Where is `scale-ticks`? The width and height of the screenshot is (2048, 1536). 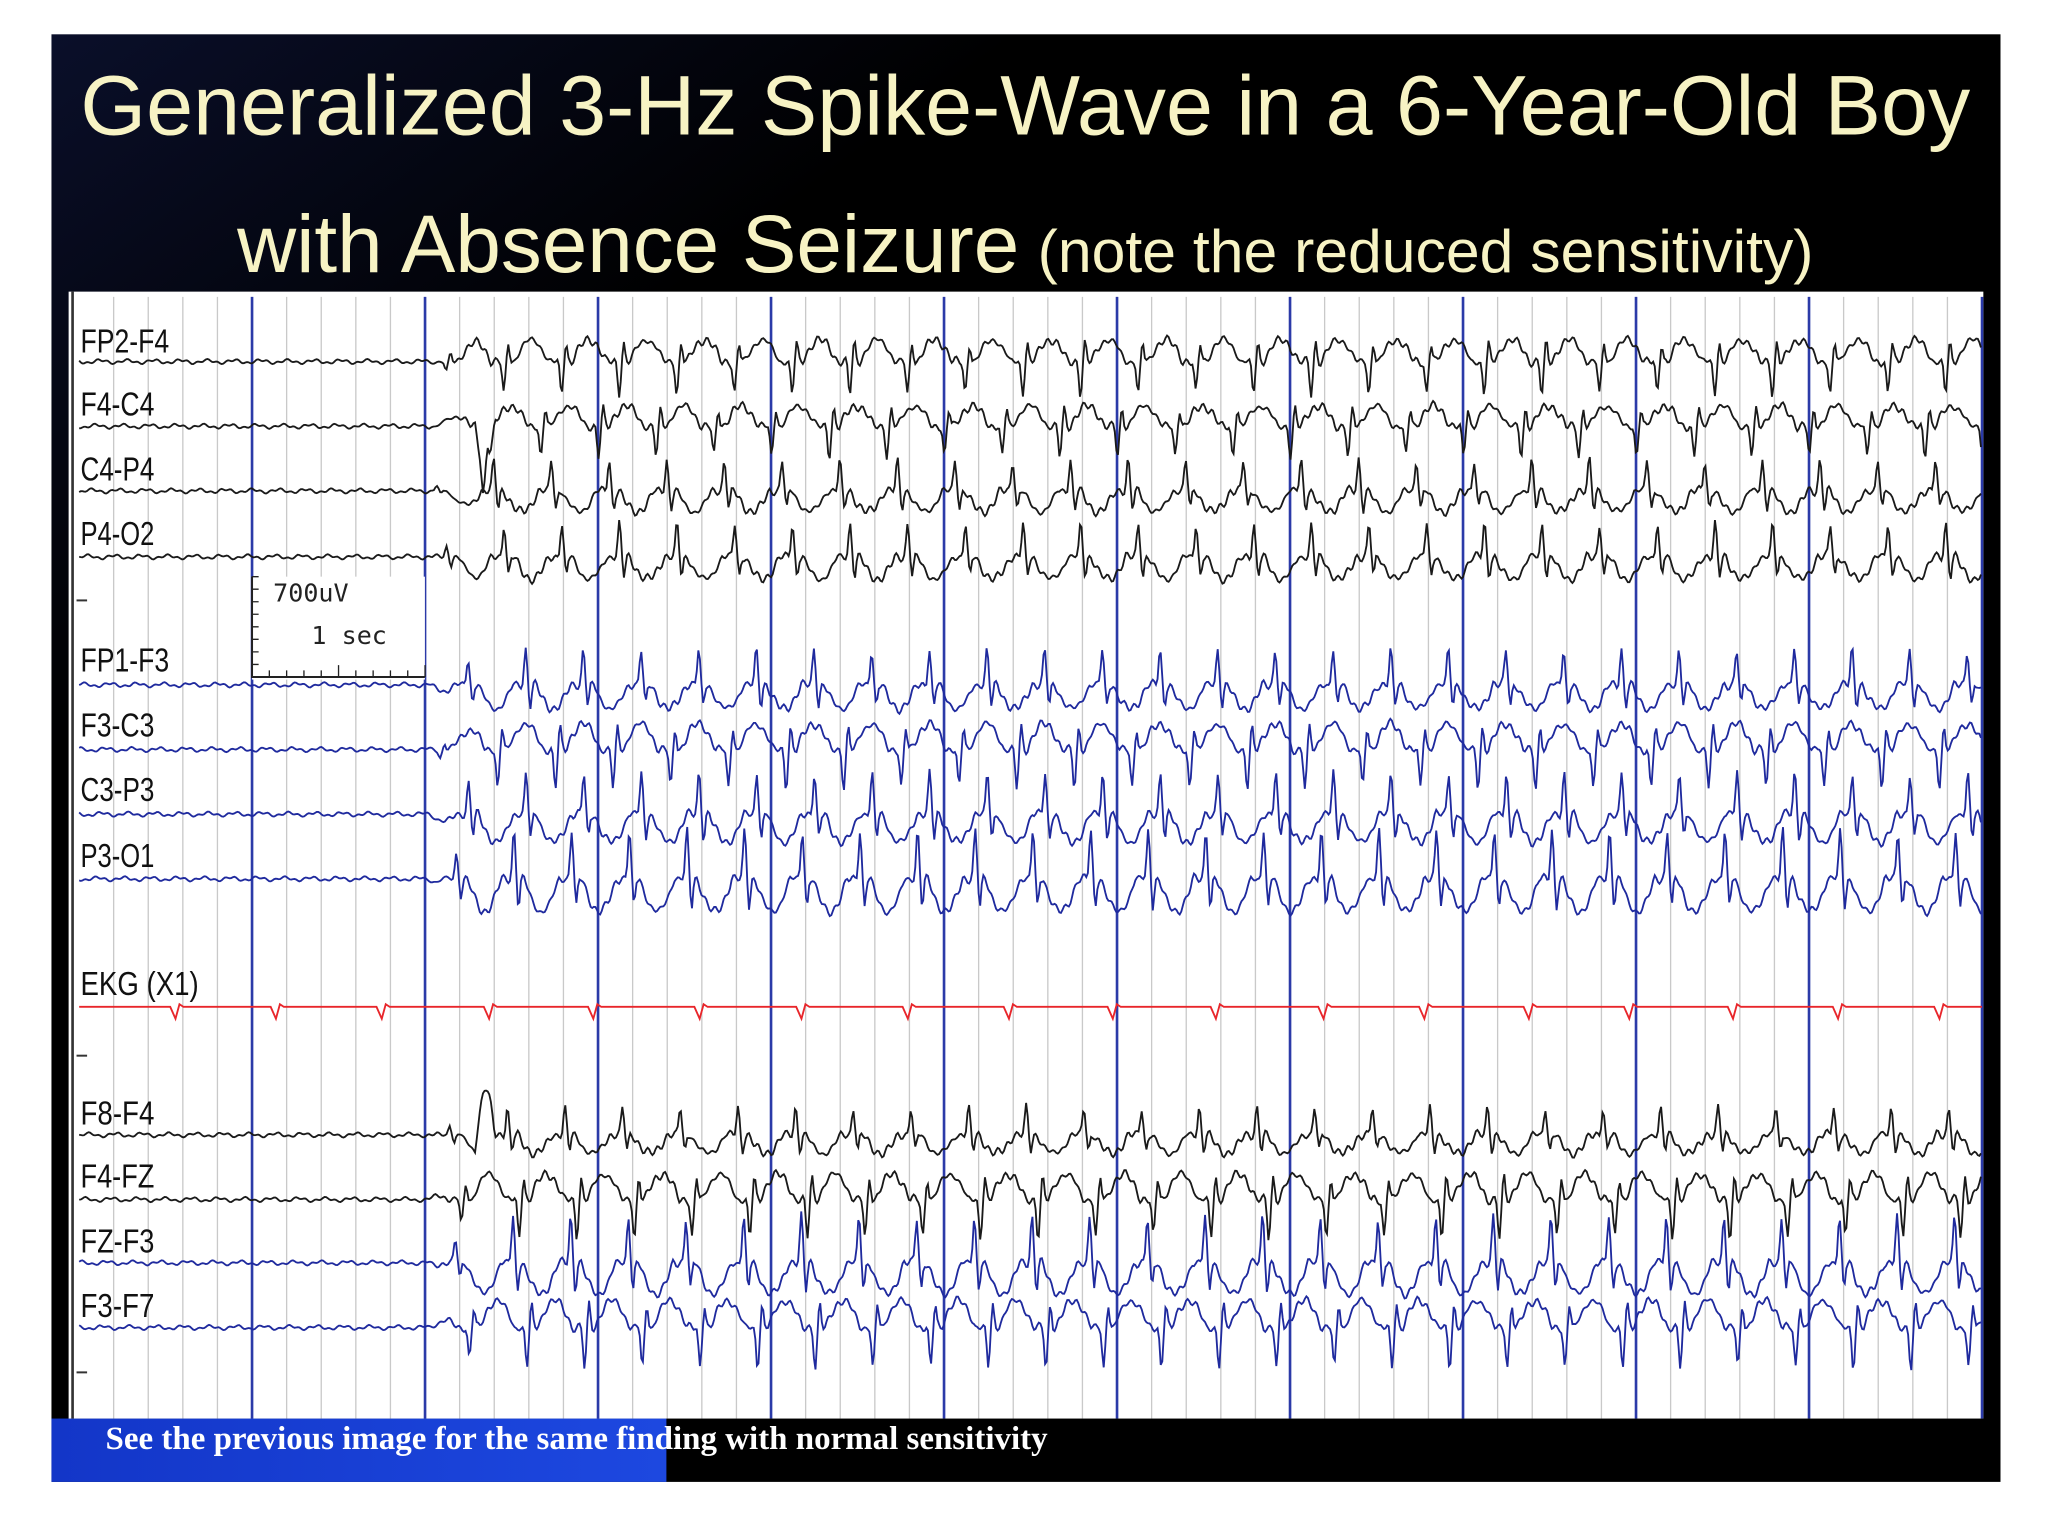
scale-ticks is located at coordinates (338, 627).